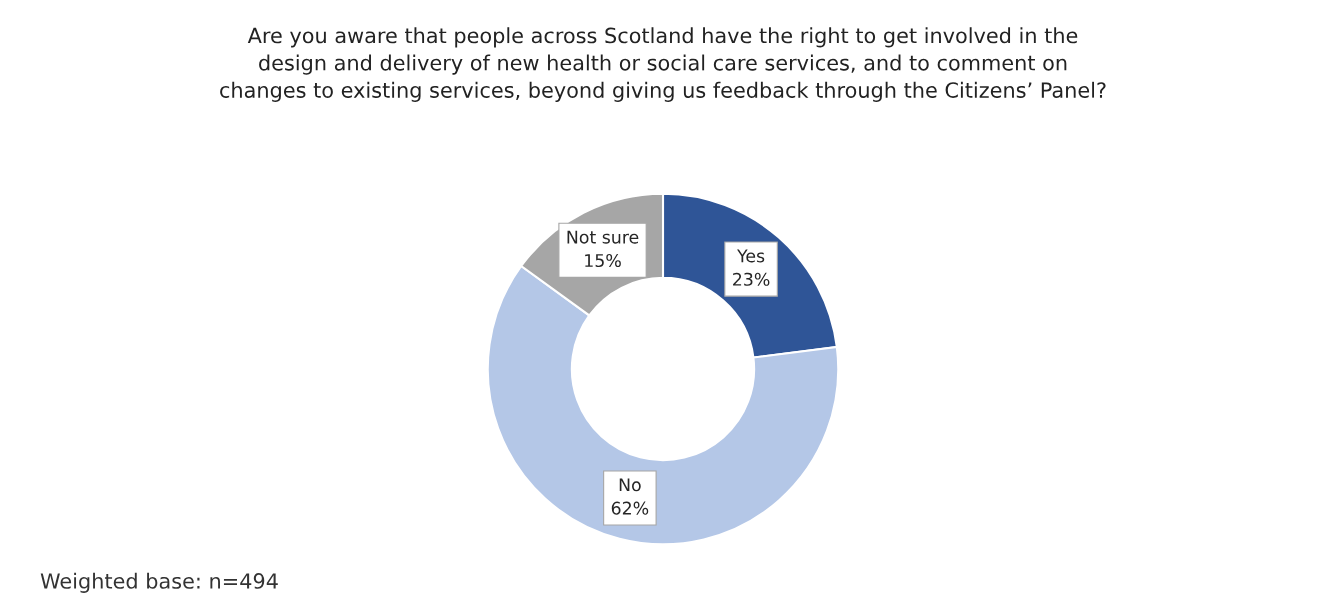  Describe the element at coordinates (630, 485) in the screenshot. I see `slice-label: No` at that location.